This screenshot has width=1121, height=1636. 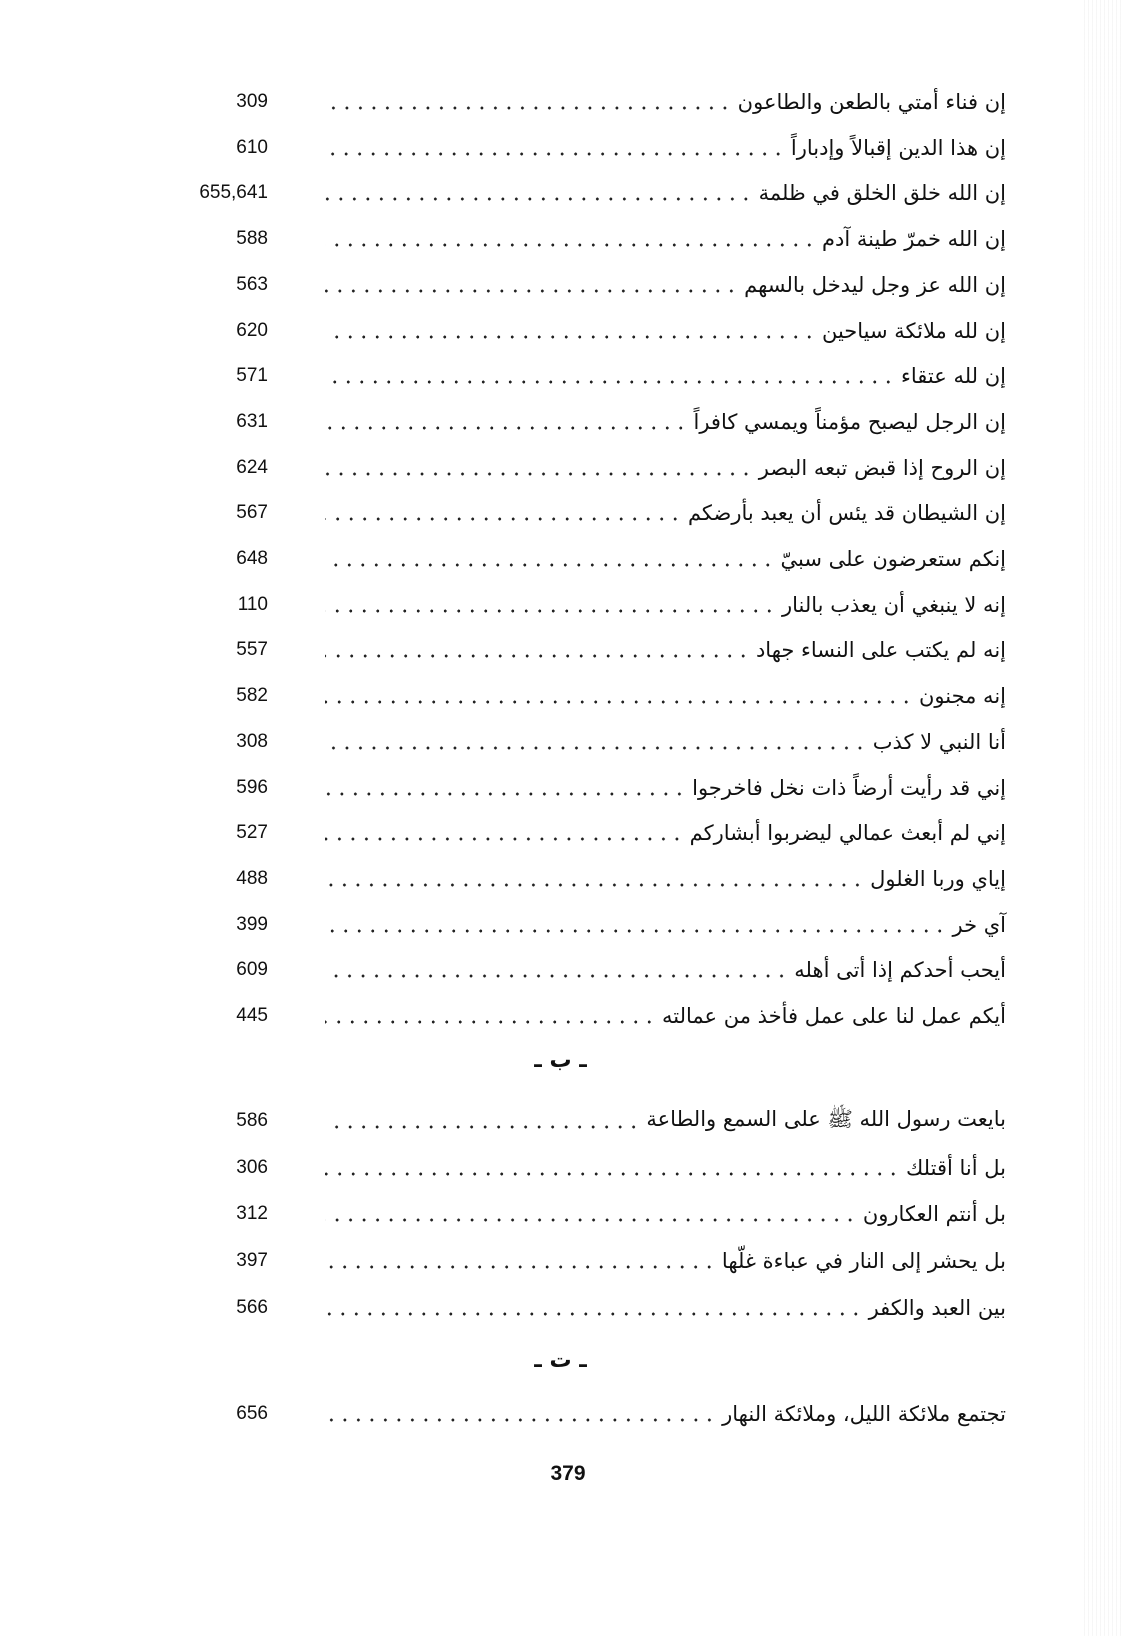 What do you see at coordinates (252, 513) in the screenshot?
I see `entry-page: 567` at bounding box center [252, 513].